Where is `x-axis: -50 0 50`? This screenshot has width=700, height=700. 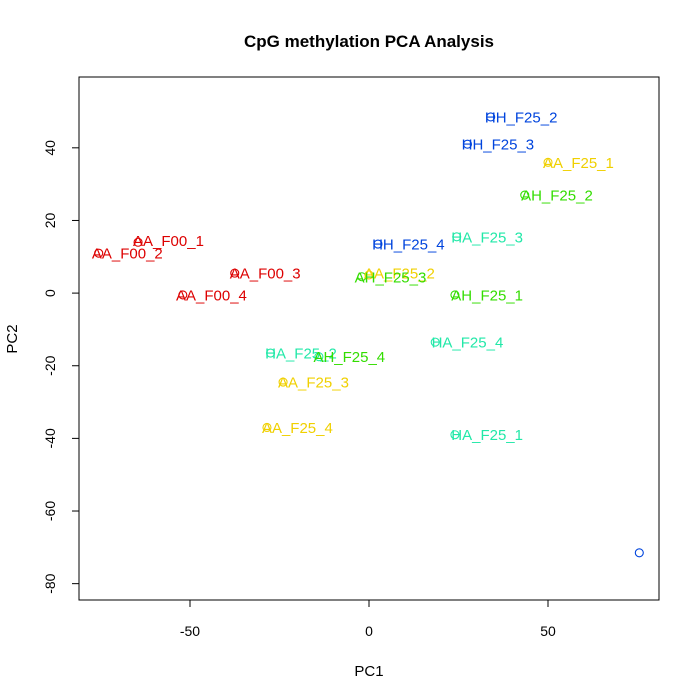
x-axis: -50 0 50 is located at coordinates (368, 619).